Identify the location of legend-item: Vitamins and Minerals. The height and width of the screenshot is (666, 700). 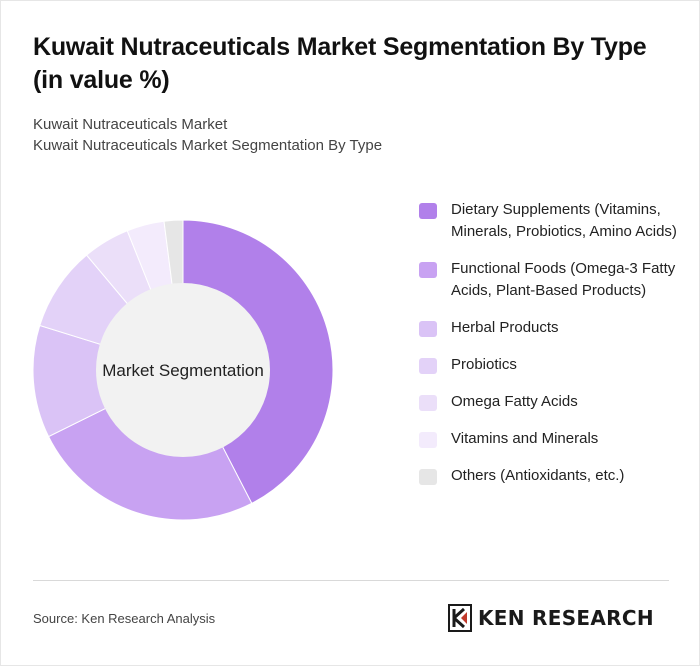
(554, 439).